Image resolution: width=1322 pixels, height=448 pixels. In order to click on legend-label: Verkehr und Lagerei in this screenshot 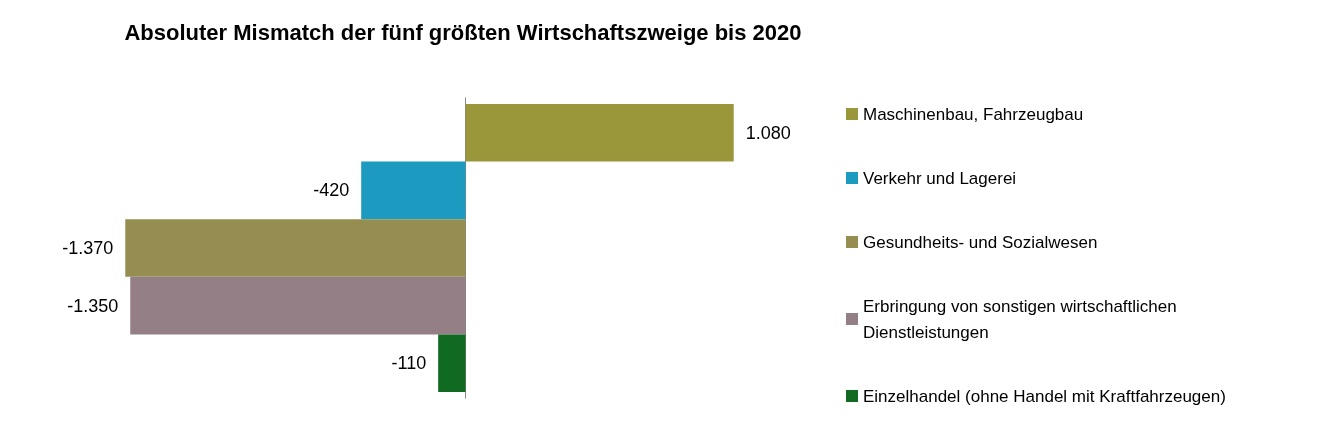, I will do `click(940, 178)`.